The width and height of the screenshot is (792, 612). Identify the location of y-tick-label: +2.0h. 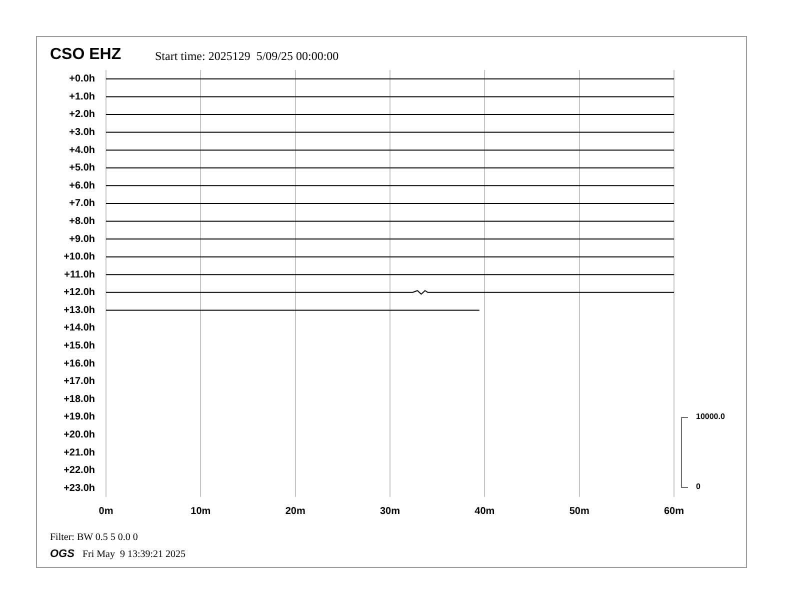
(82, 114).